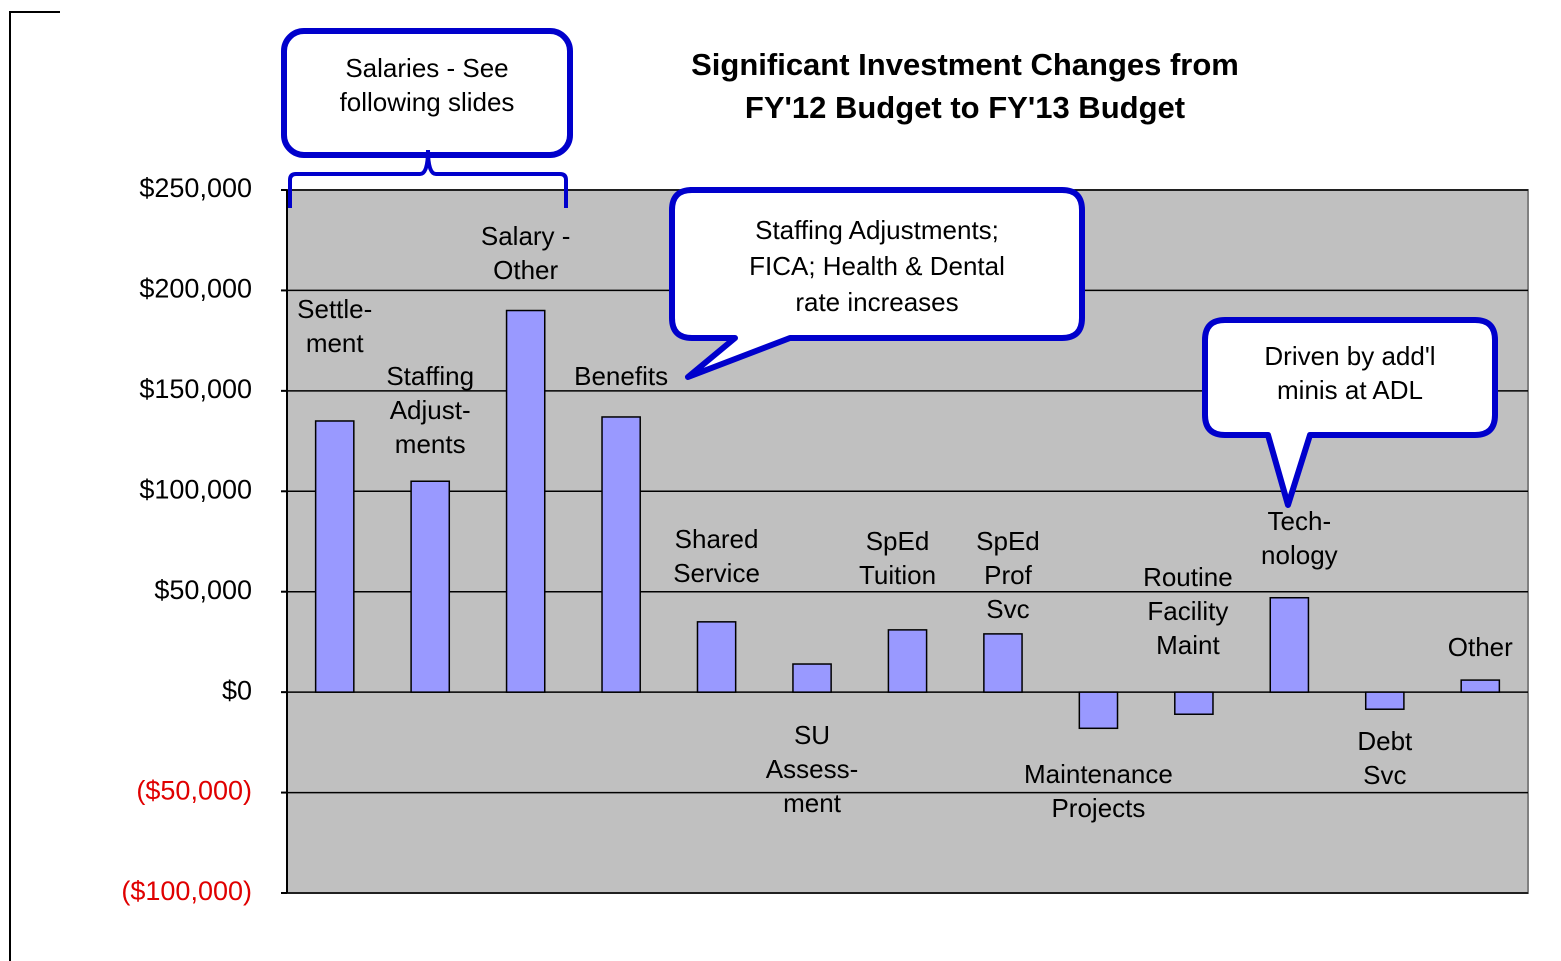 The height and width of the screenshot is (961, 1561). What do you see at coordinates (195, 489) in the screenshot?
I see `y-tick-label: $100,000` at bounding box center [195, 489].